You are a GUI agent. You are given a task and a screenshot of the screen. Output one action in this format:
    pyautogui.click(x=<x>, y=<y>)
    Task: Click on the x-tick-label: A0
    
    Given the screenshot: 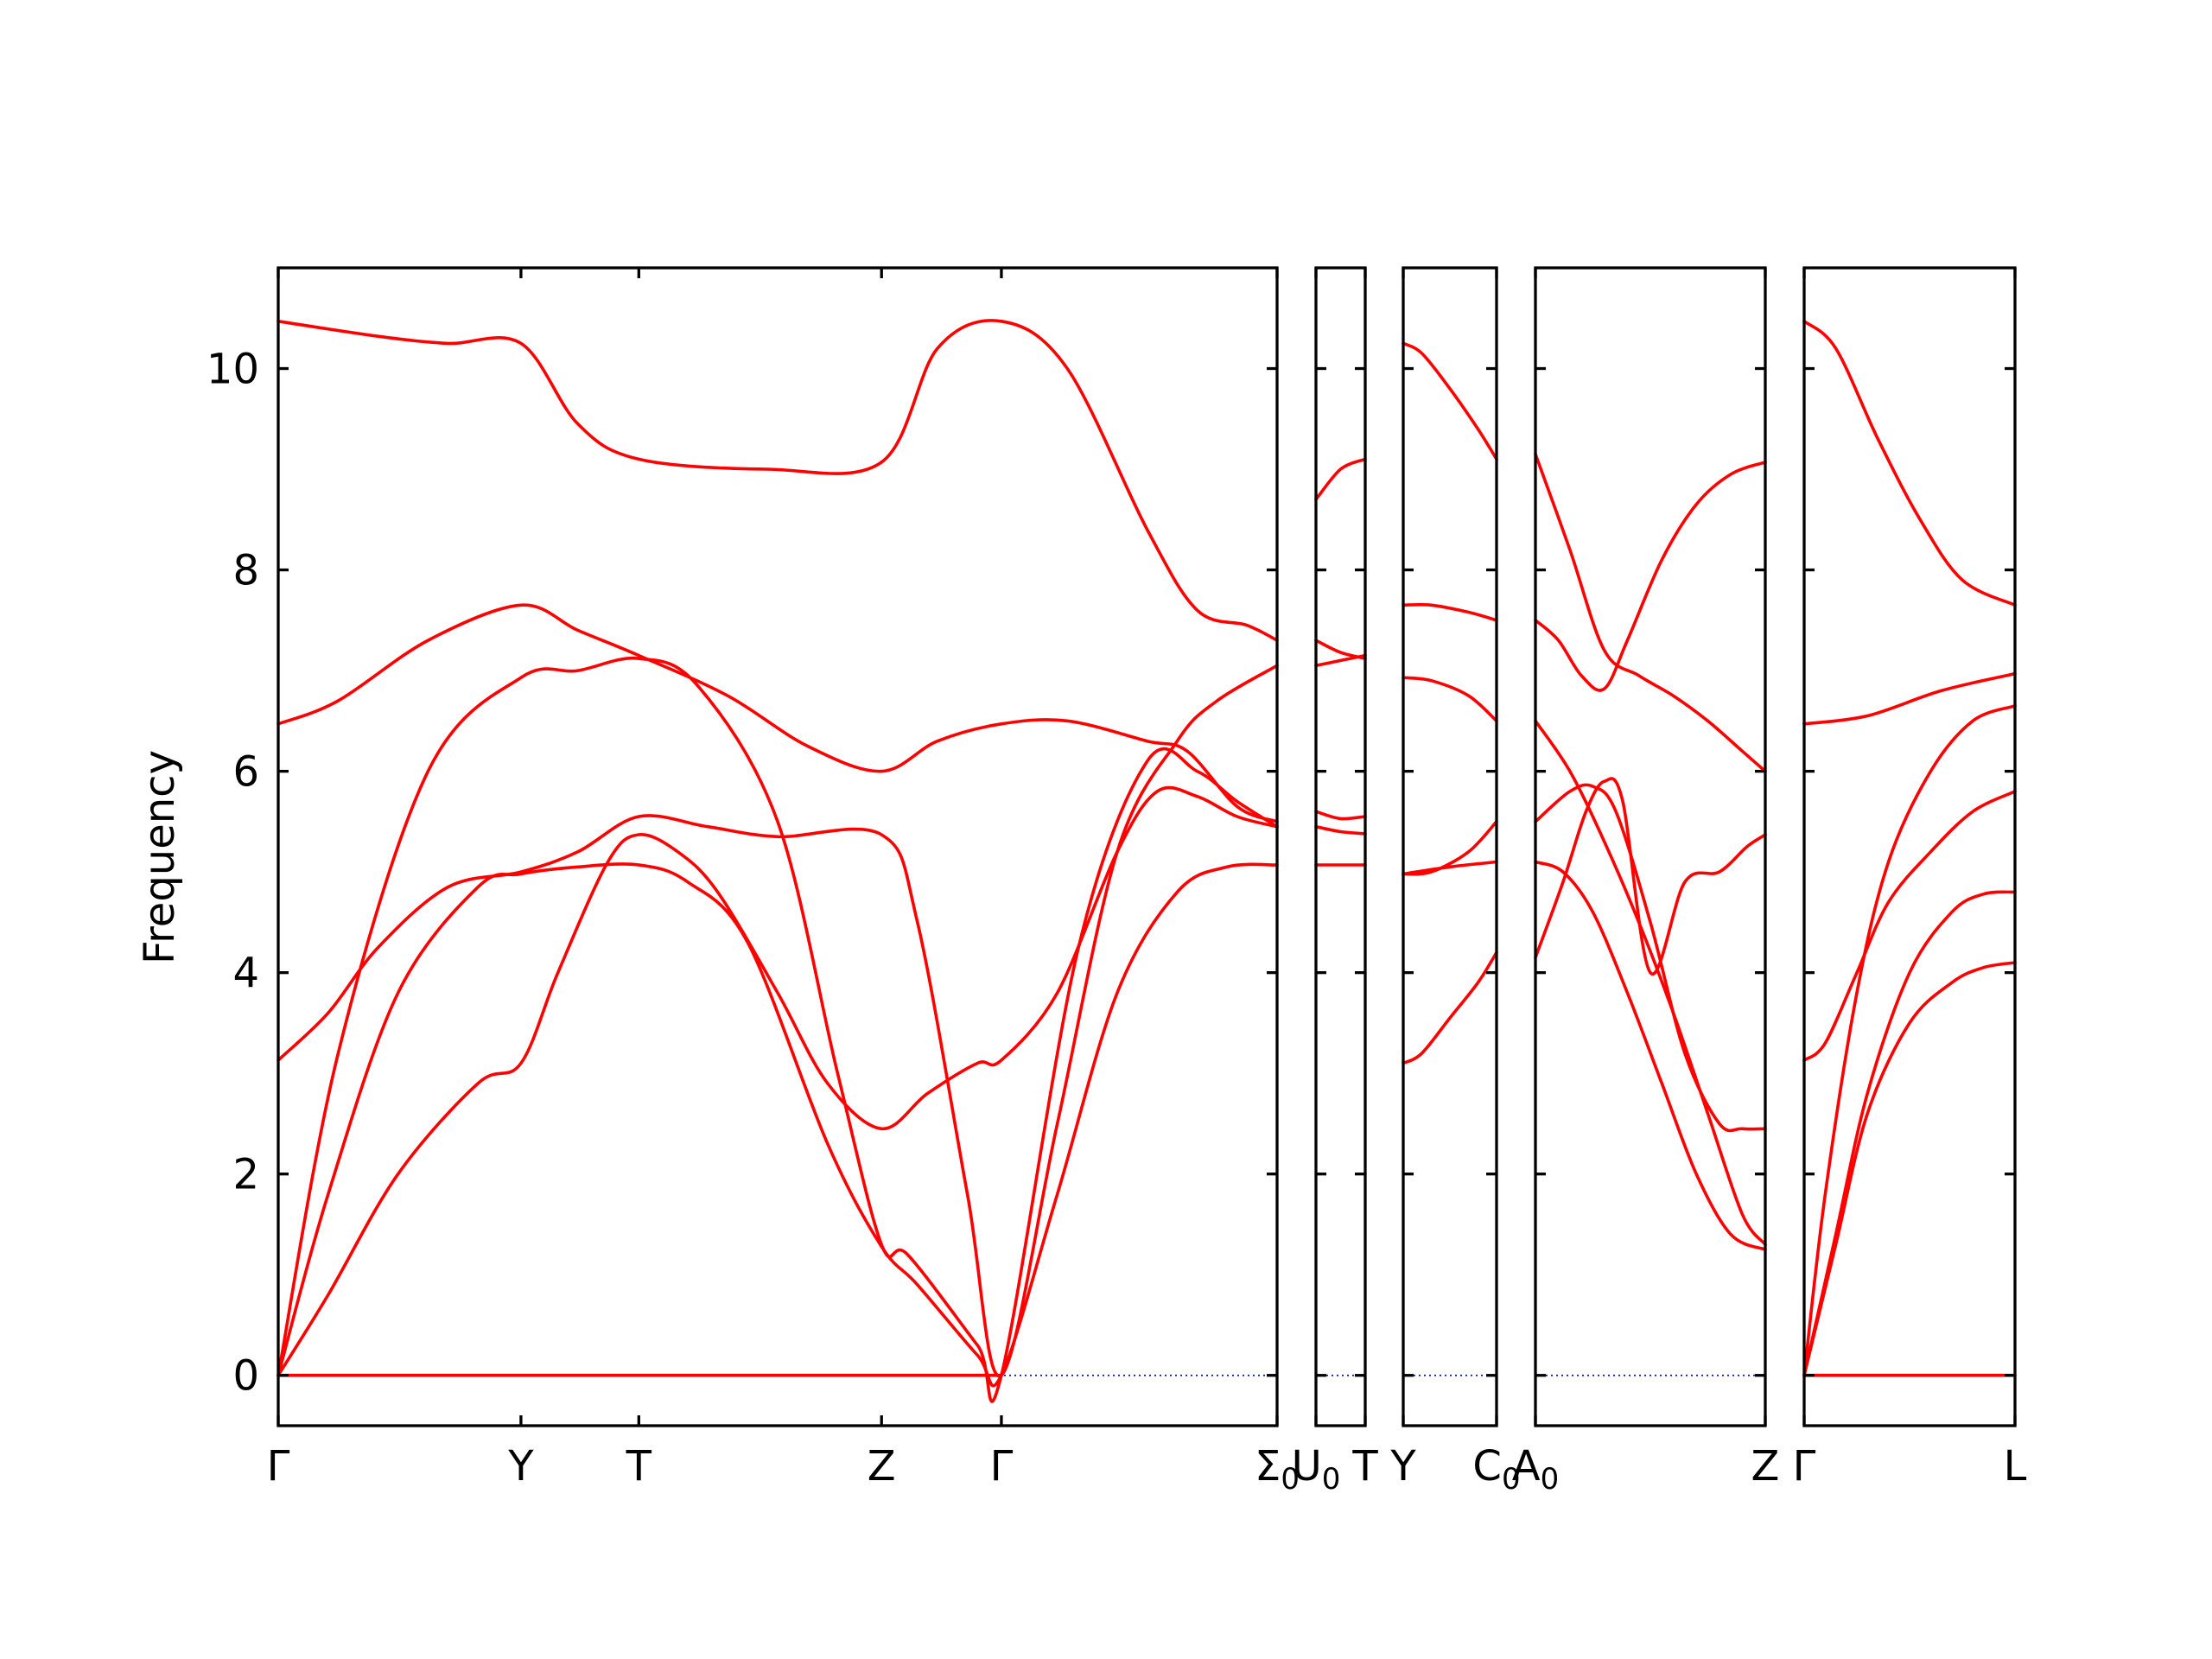 What is the action you would take?
    pyautogui.click(x=1535, y=1469)
    